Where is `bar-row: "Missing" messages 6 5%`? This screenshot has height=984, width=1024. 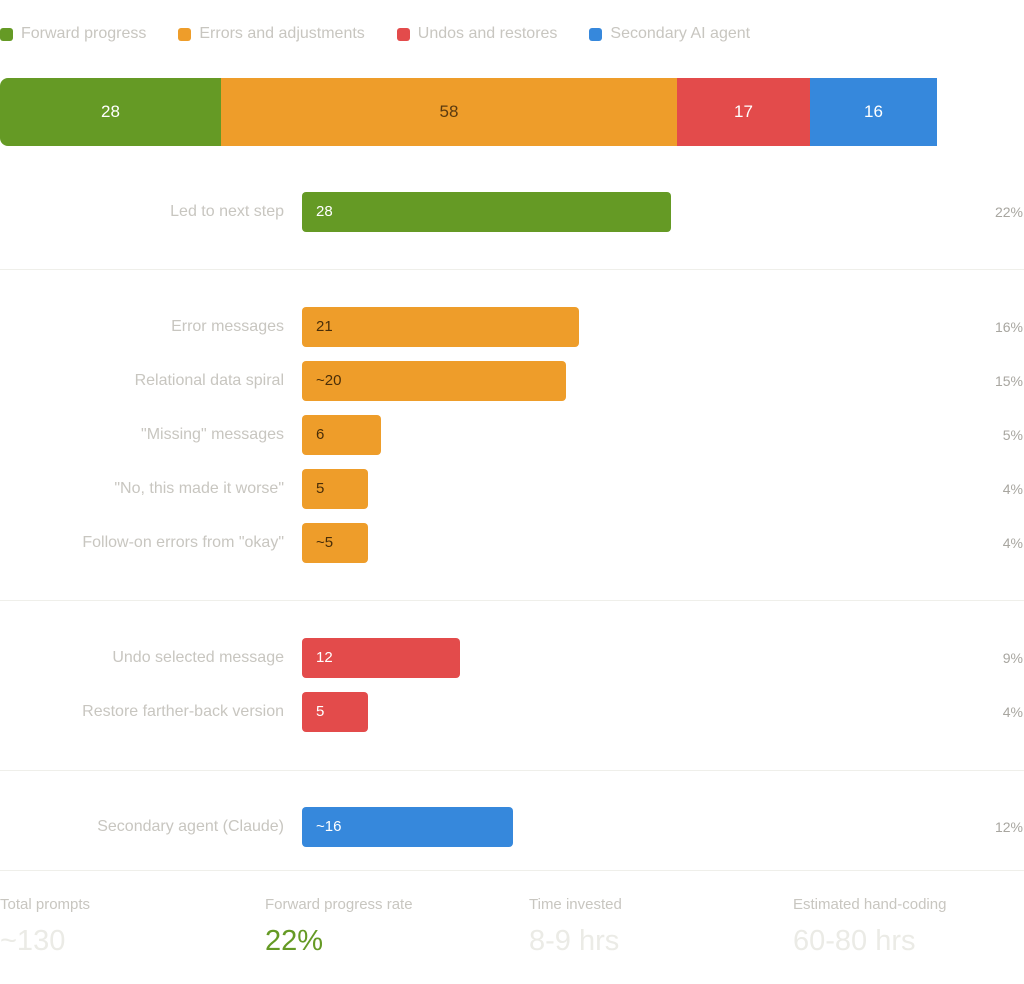
bar-row: "Missing" messages 6 5% is located at coordinates (512, 435).